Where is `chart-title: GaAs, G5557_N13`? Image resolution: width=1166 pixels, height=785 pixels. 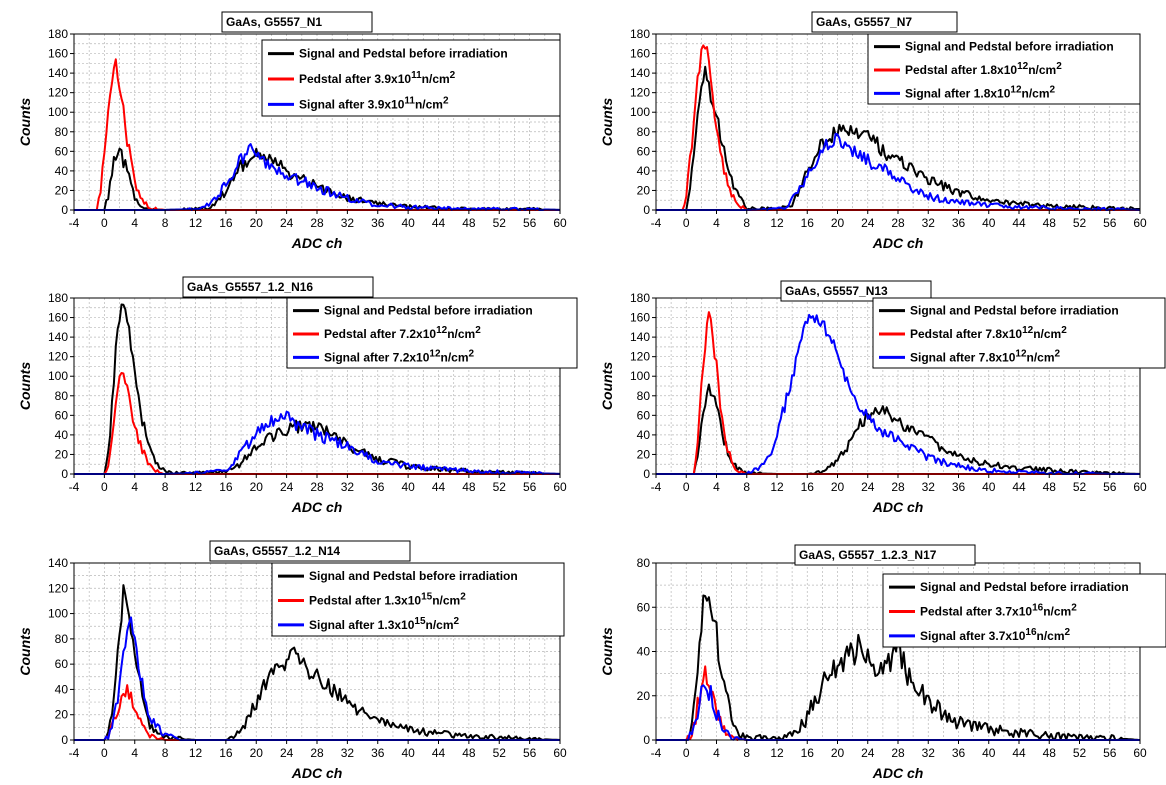 chart-title: GaAs, G5557_N13 is located at coordinates (836, 291).